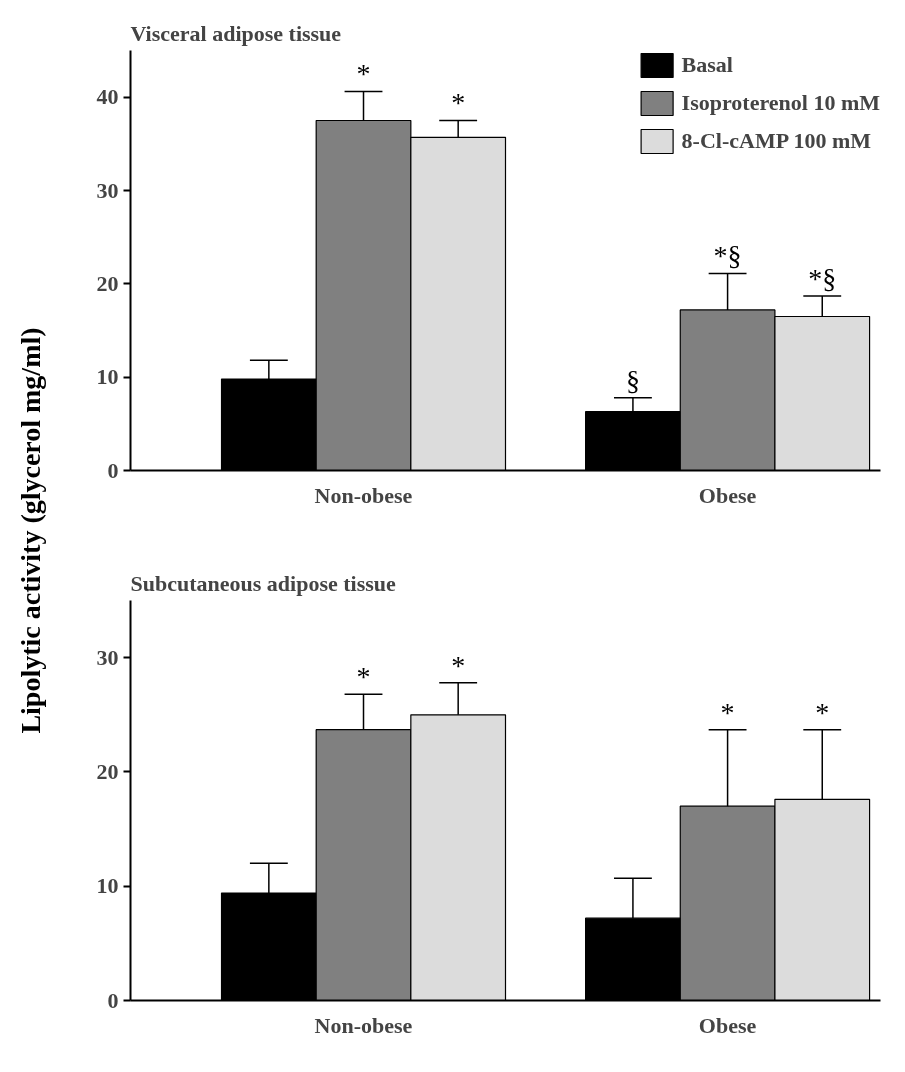  Describe the element at coordinates (236, 33) in the screenshot. I see `chart-title: Visceral adipose tissue` at that location.